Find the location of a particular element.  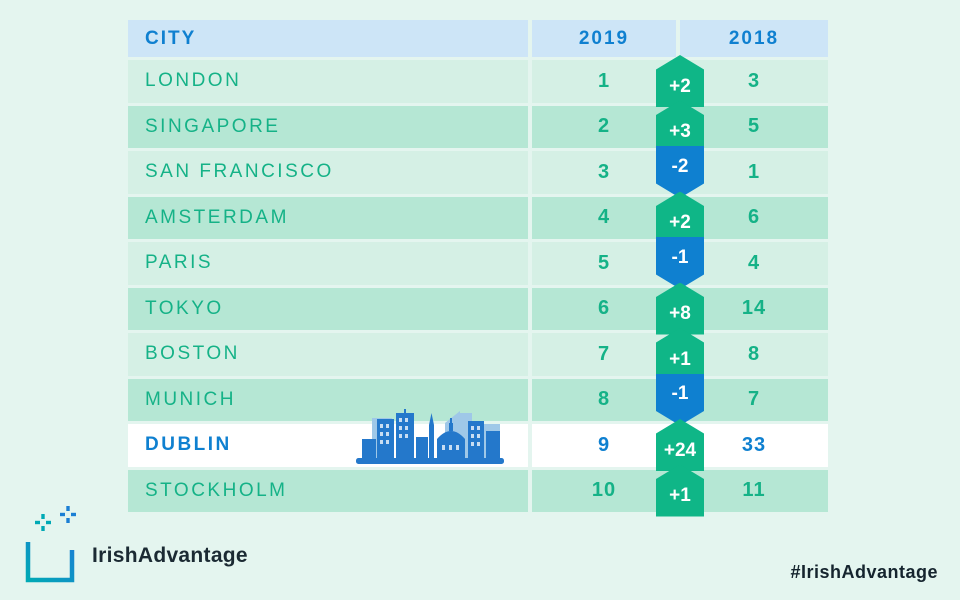

header-cell-2018: 2018 is located at coordinates (754, 38).